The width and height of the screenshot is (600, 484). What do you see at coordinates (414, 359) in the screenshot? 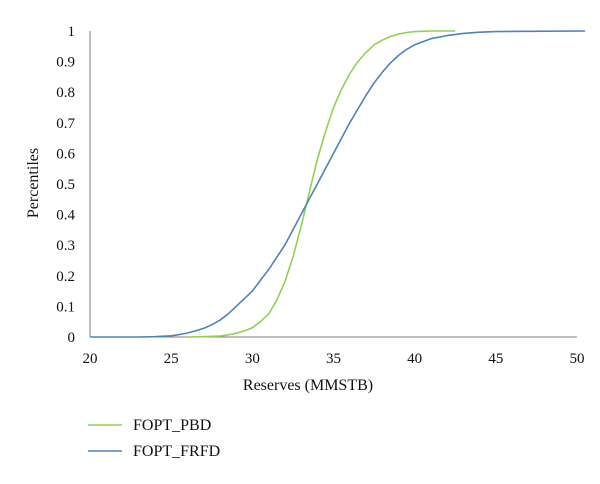
I see `x-tick-label: 40` at bounding box center [414, 359].